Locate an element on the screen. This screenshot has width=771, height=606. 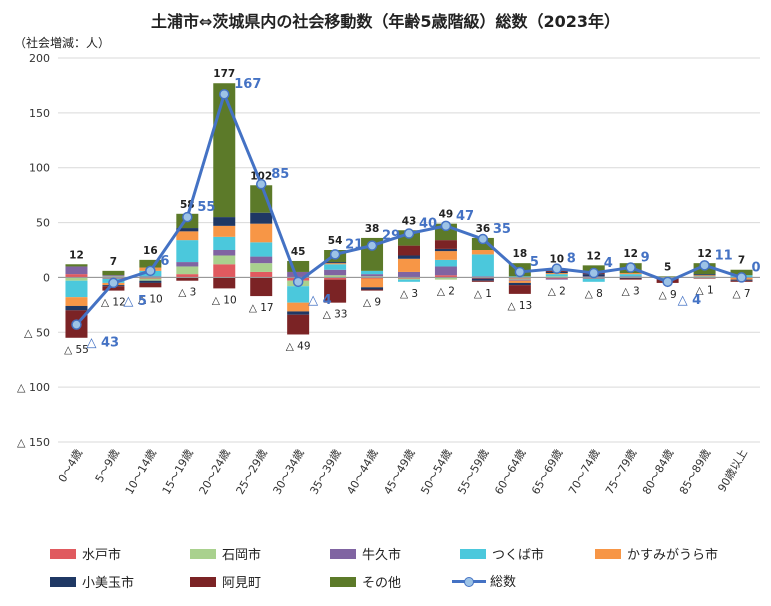
y-tick-label: △ 100 is located at coordinates (33, 387).